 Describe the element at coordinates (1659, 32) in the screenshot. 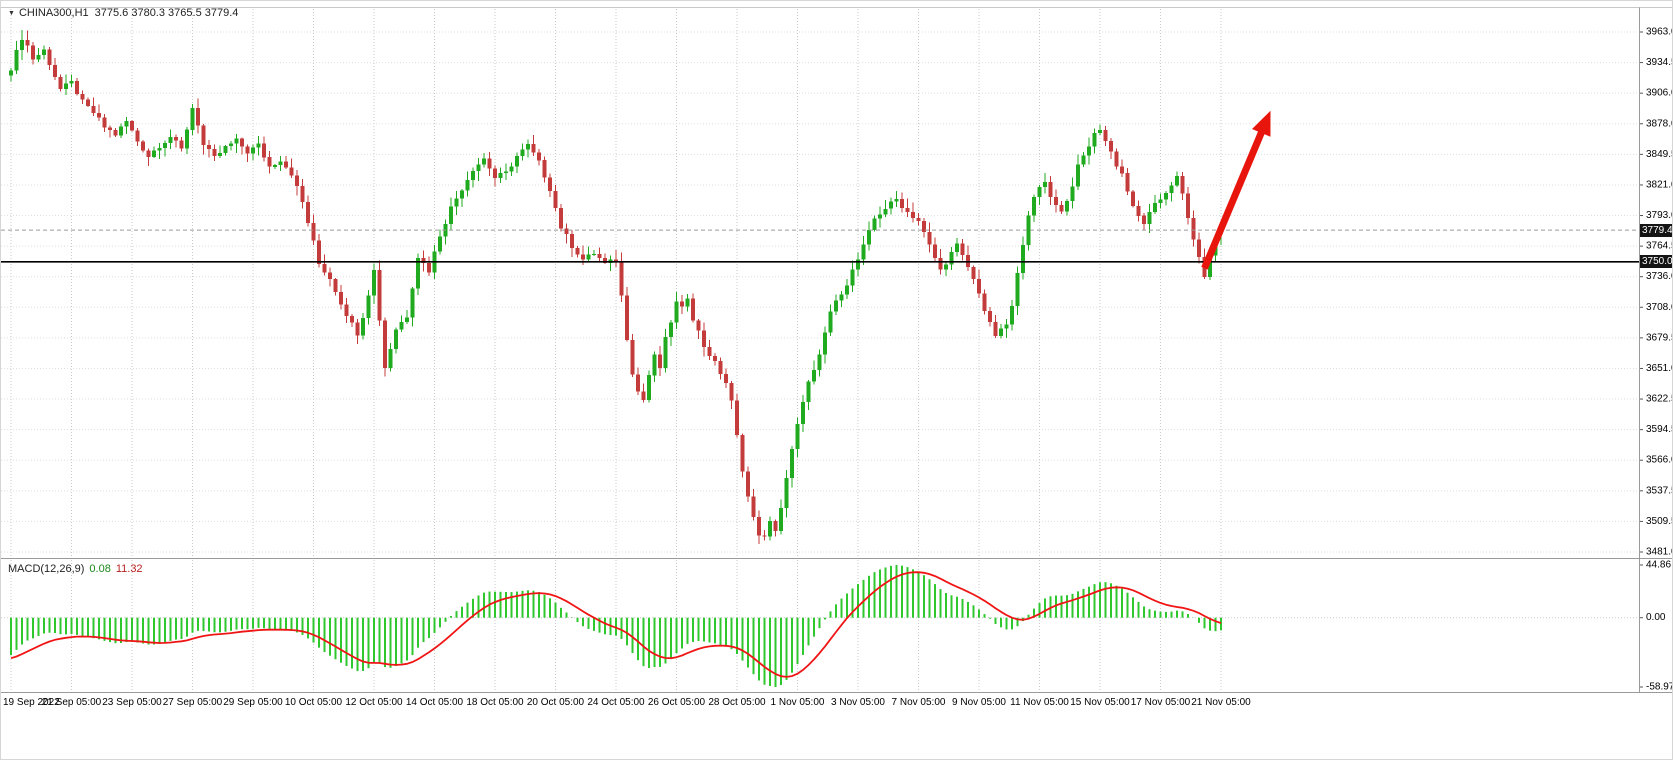

I see `price-tick-label: 3963.0` at that location.